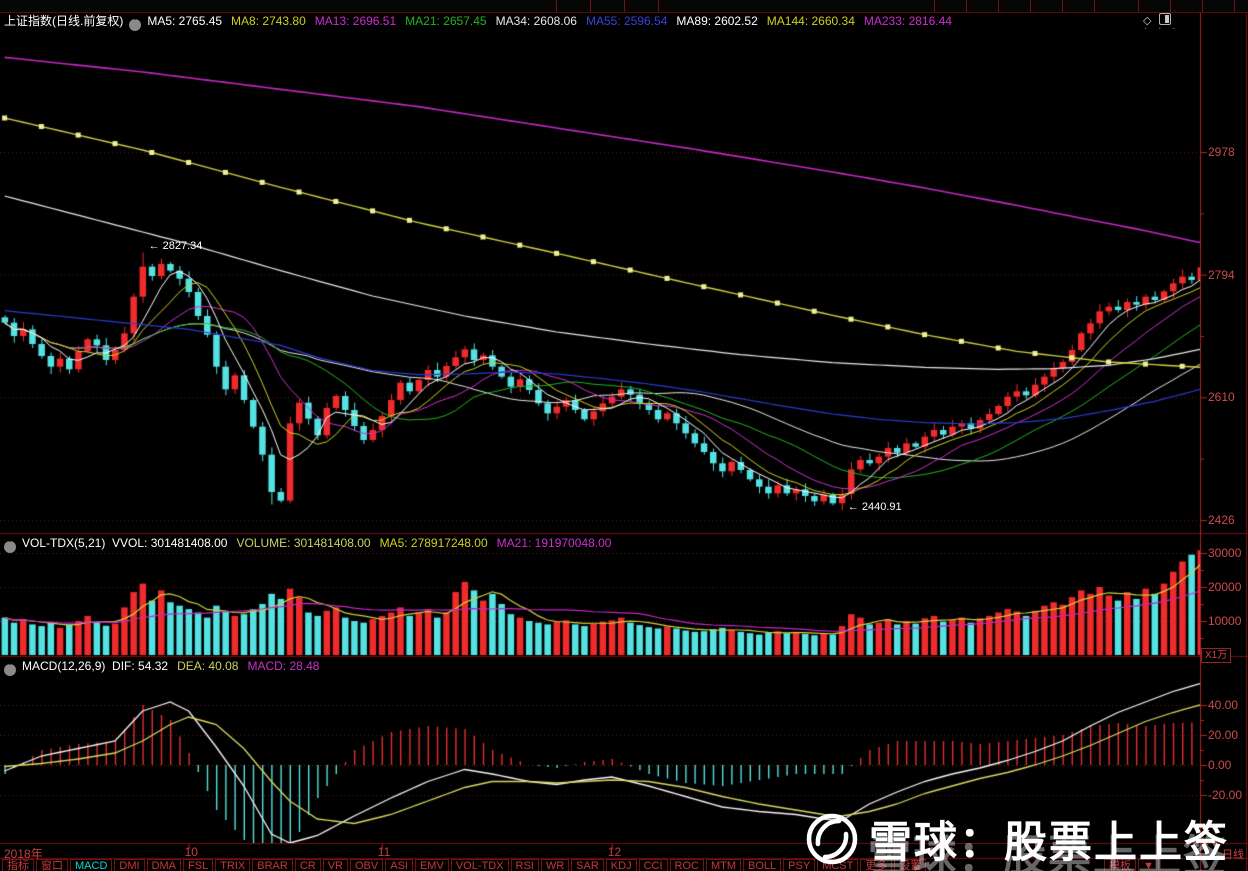  What do you see at coordinates (233, 865) in the screenshot?
I see `indicator-tab-trix: TRIX` at bounding box center [233, 865].